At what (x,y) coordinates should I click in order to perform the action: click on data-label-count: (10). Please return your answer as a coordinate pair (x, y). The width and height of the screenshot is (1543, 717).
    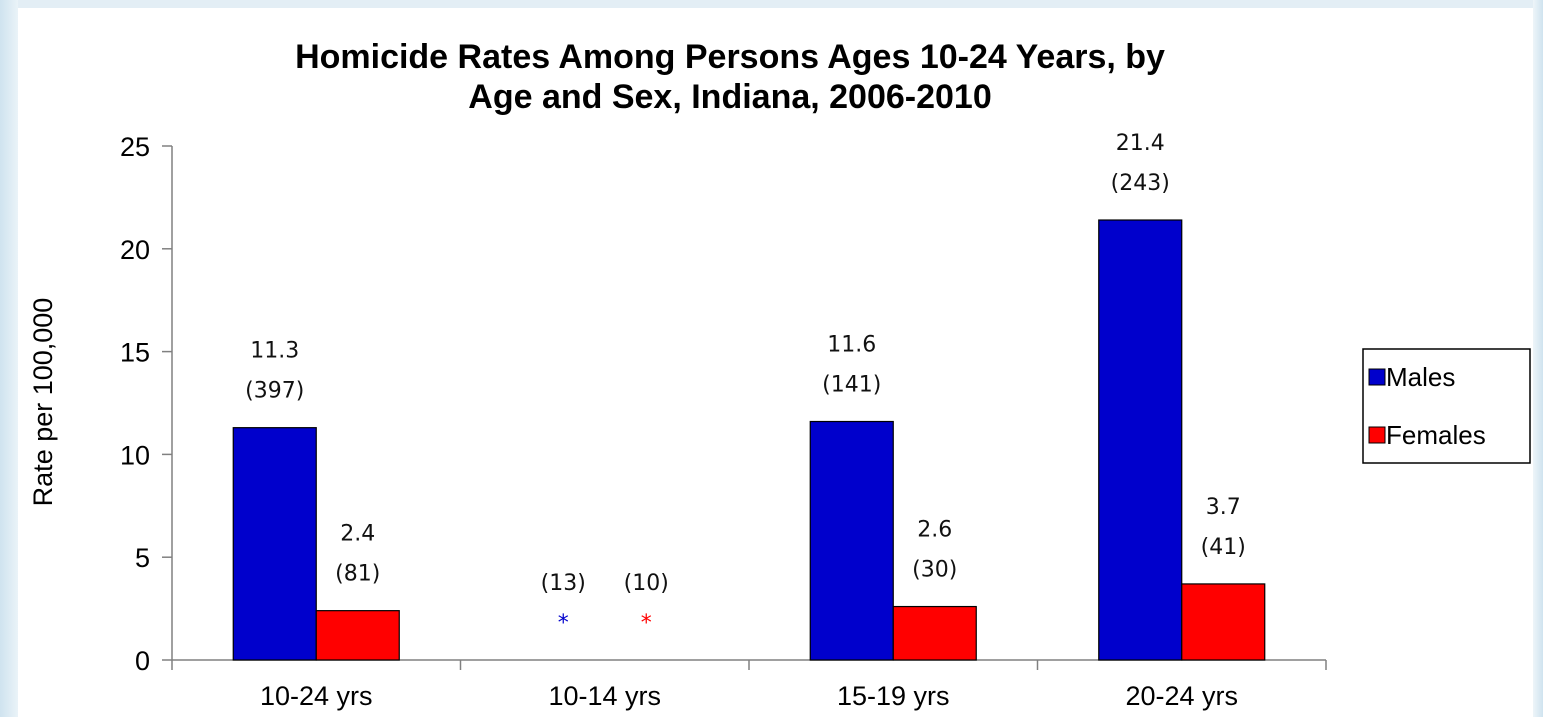
    Looking at the image, I should click on (646, 583).